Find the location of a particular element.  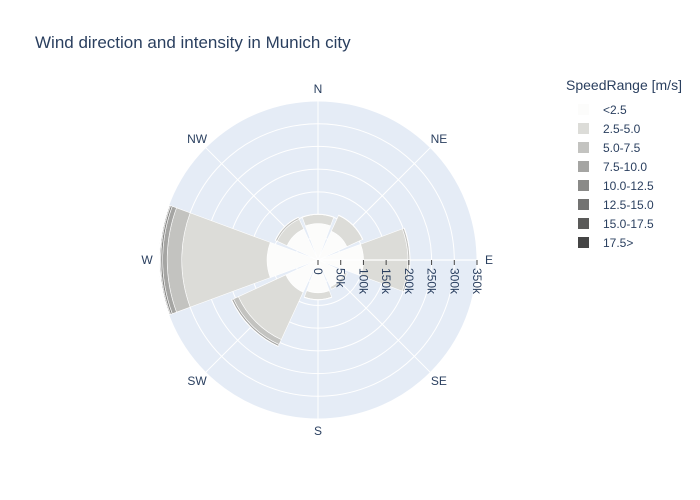

legend-label: 10.0-12.5 is located at coordinates (628, 185).